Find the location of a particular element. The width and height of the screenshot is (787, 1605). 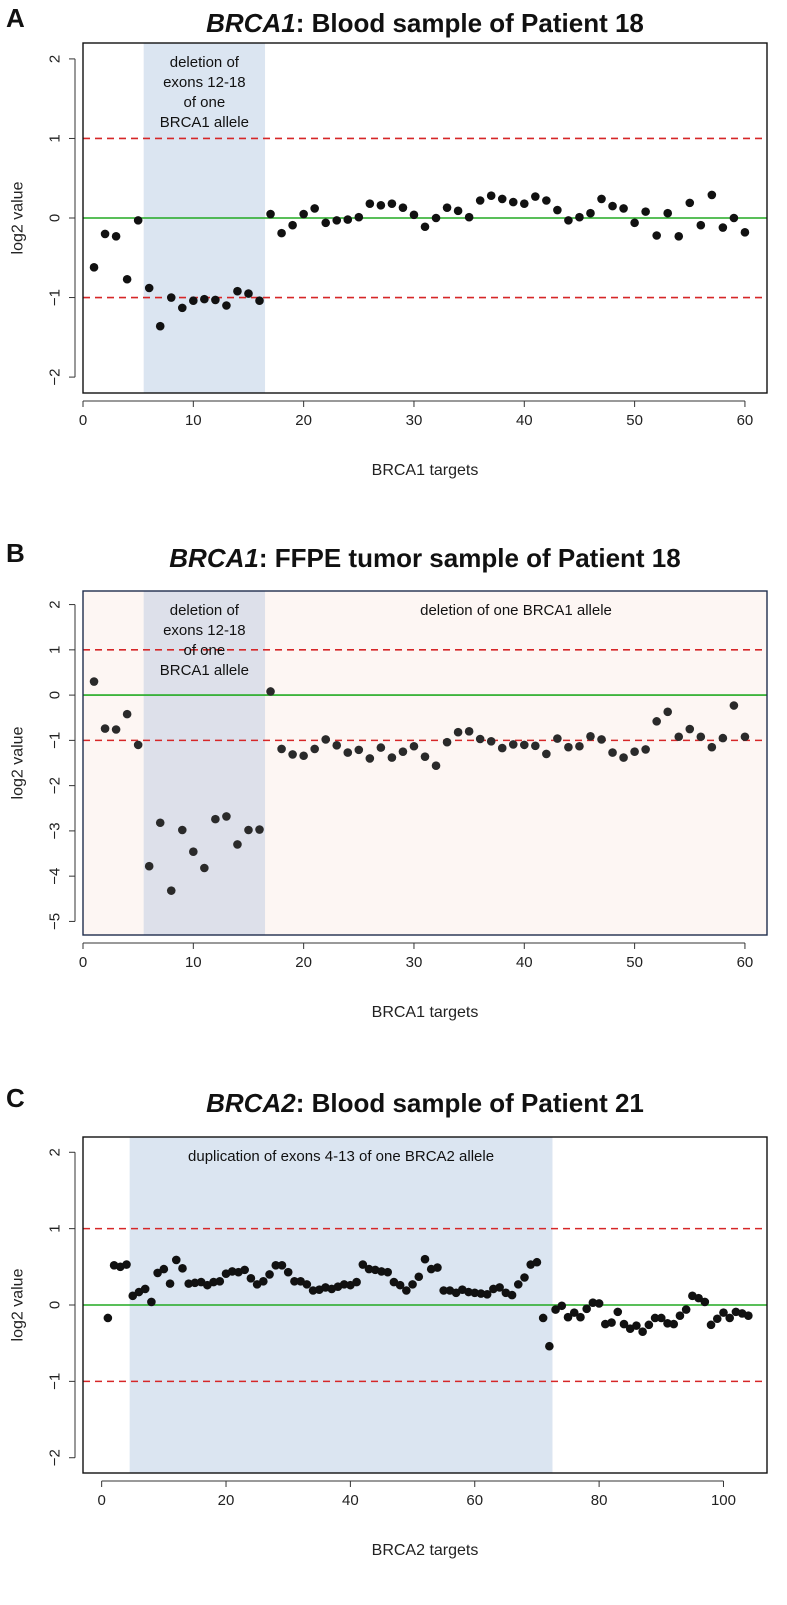

x-tick-label-c-0: 0 is located at coordinates (101, 1500).